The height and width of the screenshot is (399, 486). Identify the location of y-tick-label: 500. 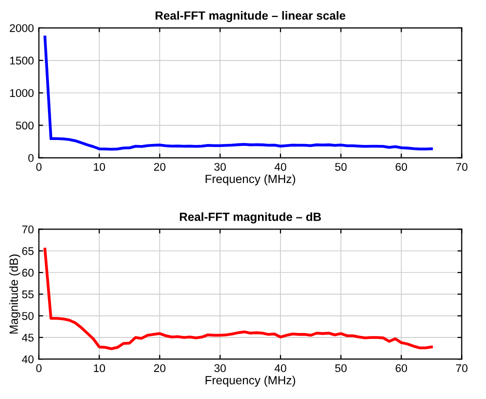
(25, 126).